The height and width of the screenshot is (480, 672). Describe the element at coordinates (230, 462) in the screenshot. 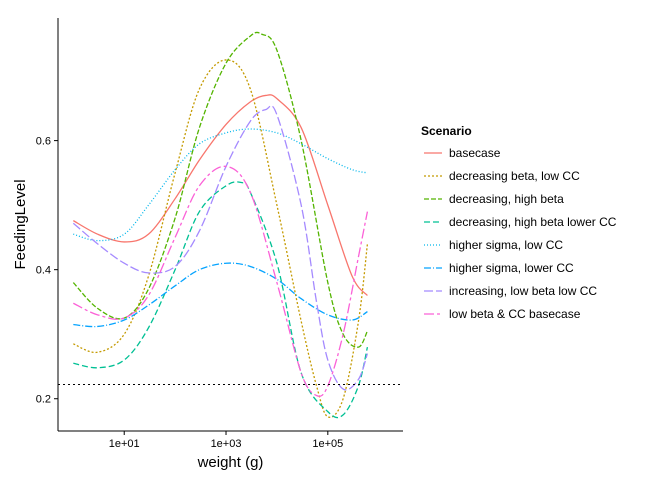

I see `x-axis-title: weight (g)` at that location.